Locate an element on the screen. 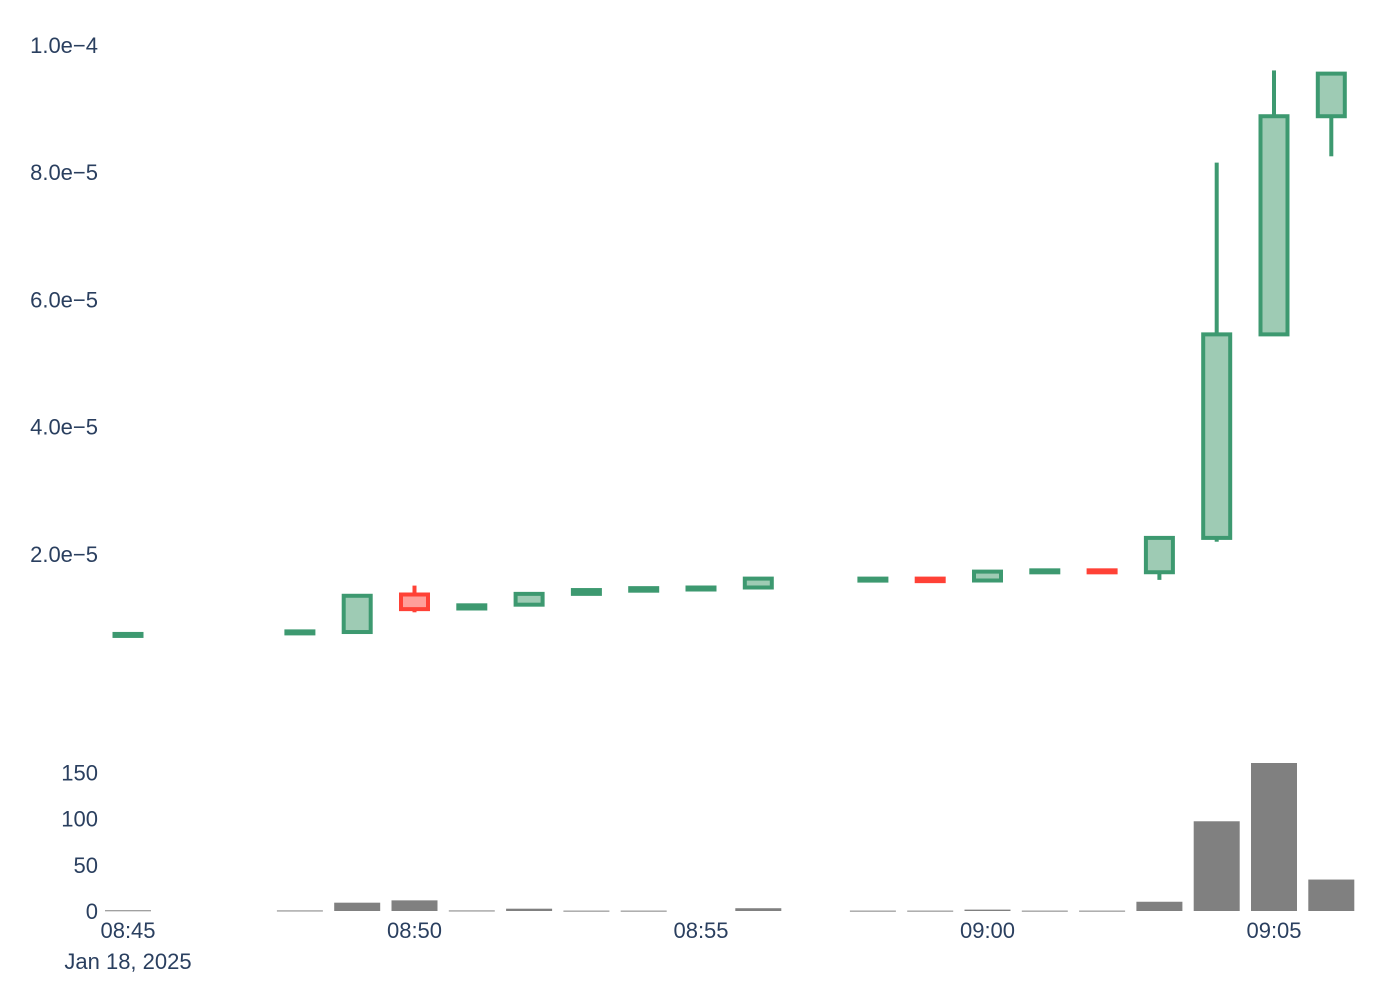 Image resolution: width=1400 pixels, height=1000 pixels. x-tick-label: 09:00 is located at coordinates (987, 930).